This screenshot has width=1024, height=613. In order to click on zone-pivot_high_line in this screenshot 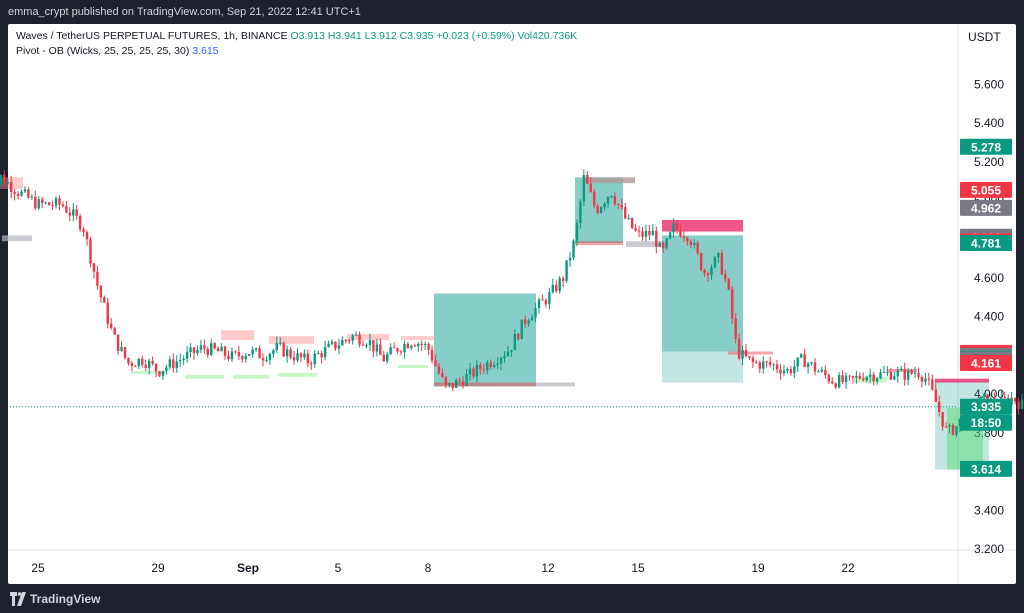, I will do `click(609, 180)`.